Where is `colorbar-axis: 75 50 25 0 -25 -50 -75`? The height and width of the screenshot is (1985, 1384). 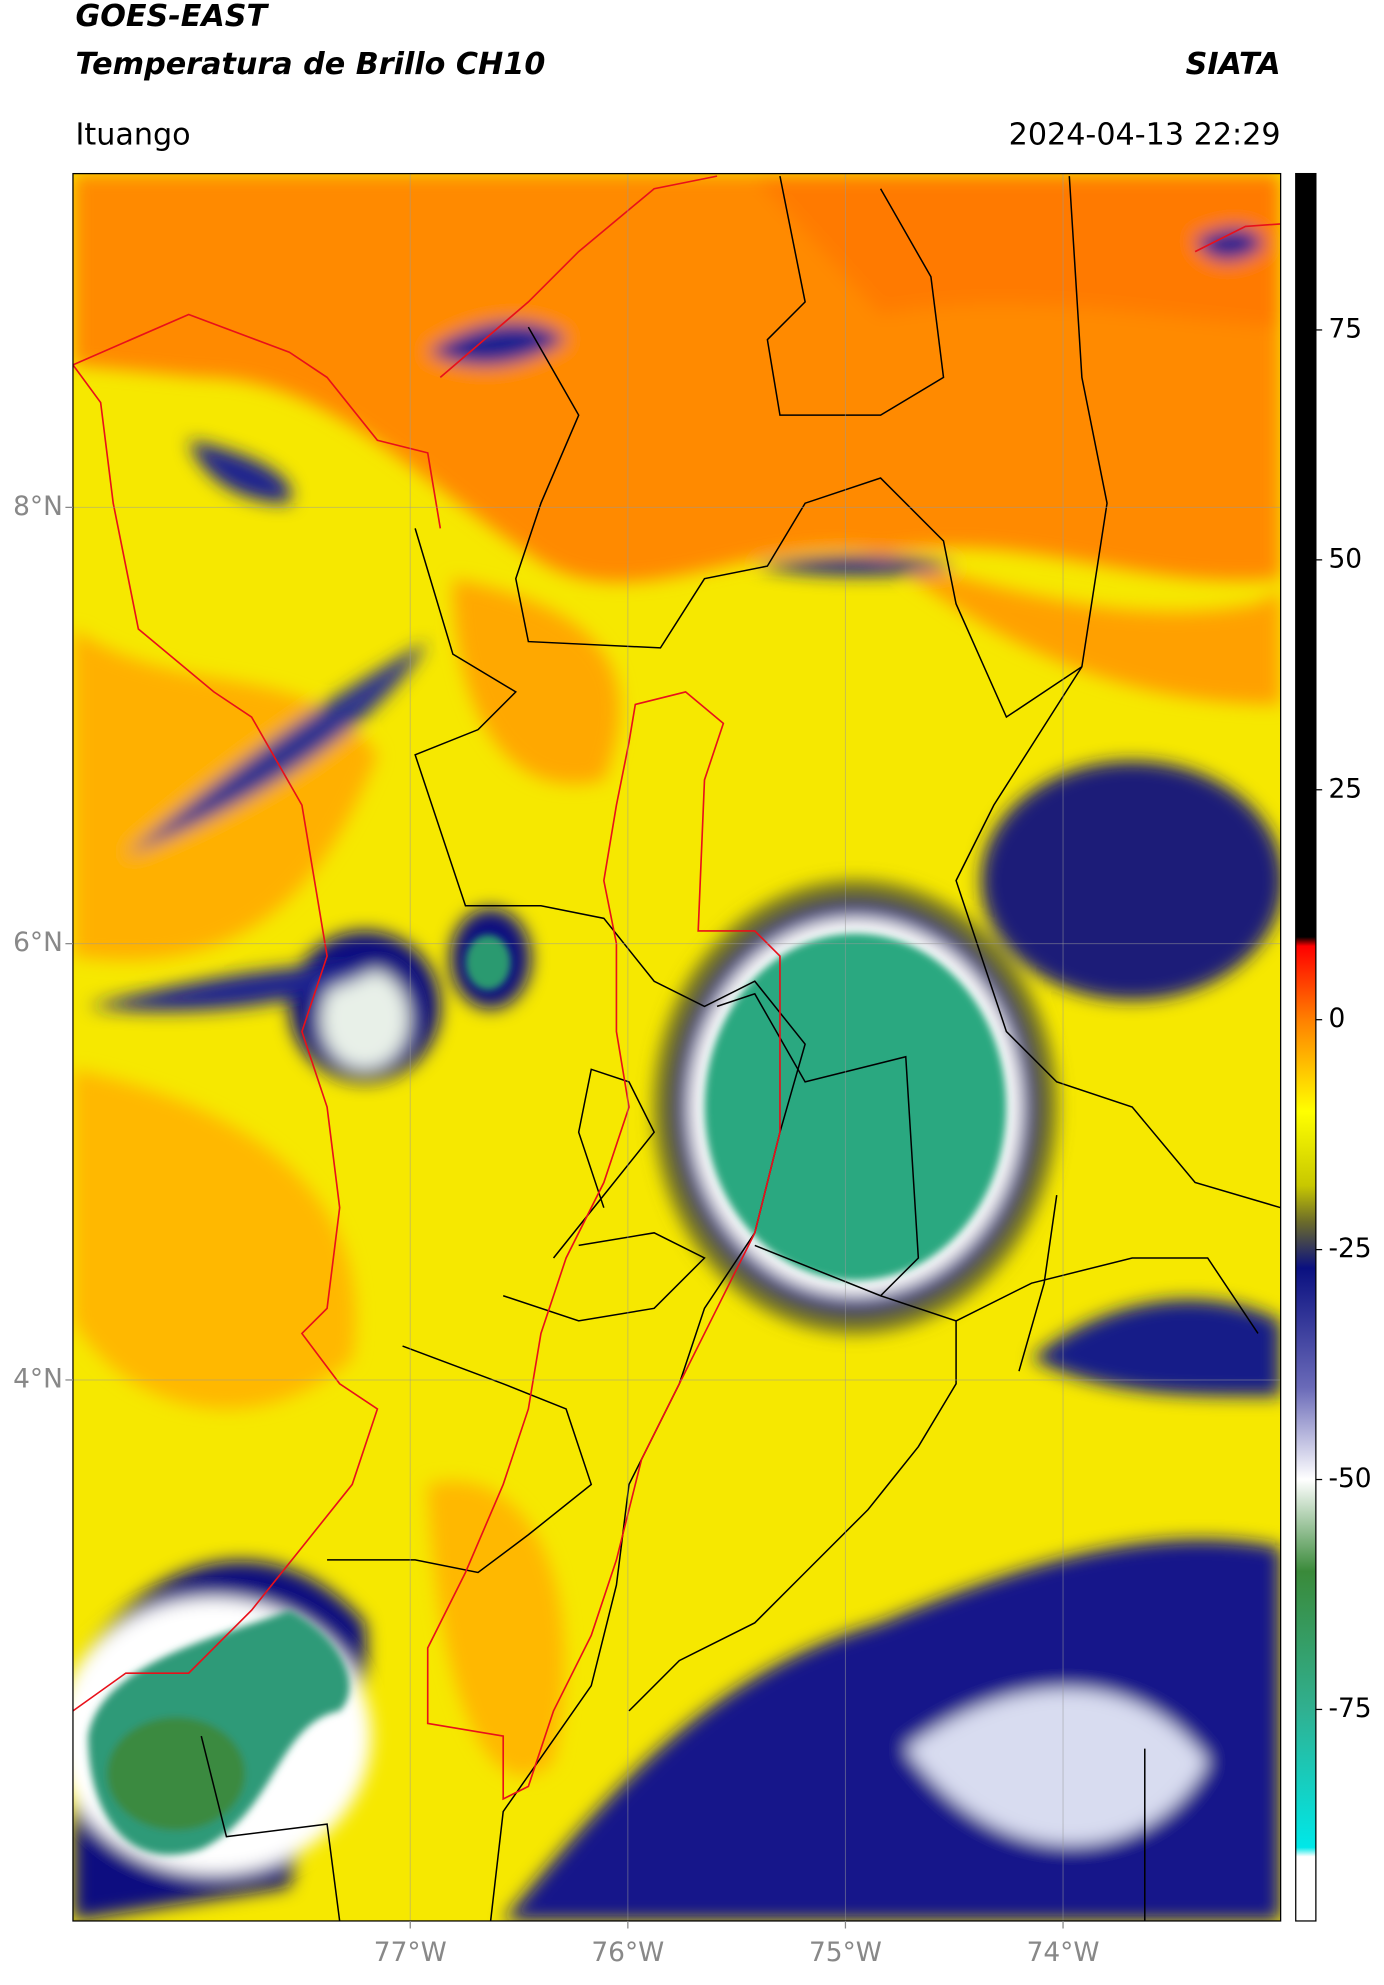 colorbar-axis: 75 50 25 0 -25 -50 -75 is located at coordinates (1343, 1018).